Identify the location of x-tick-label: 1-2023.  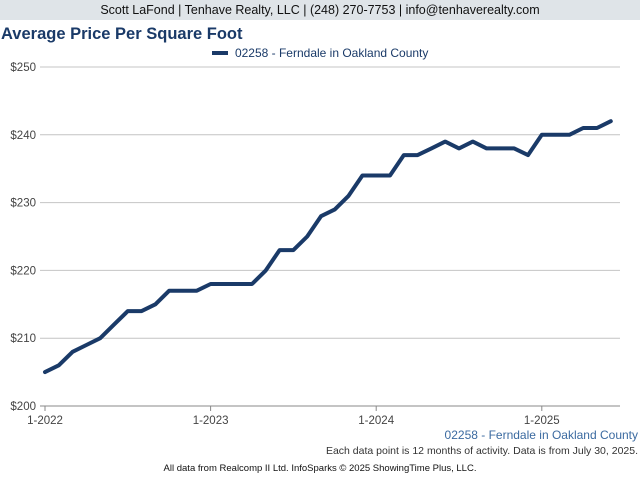
(211, 421).